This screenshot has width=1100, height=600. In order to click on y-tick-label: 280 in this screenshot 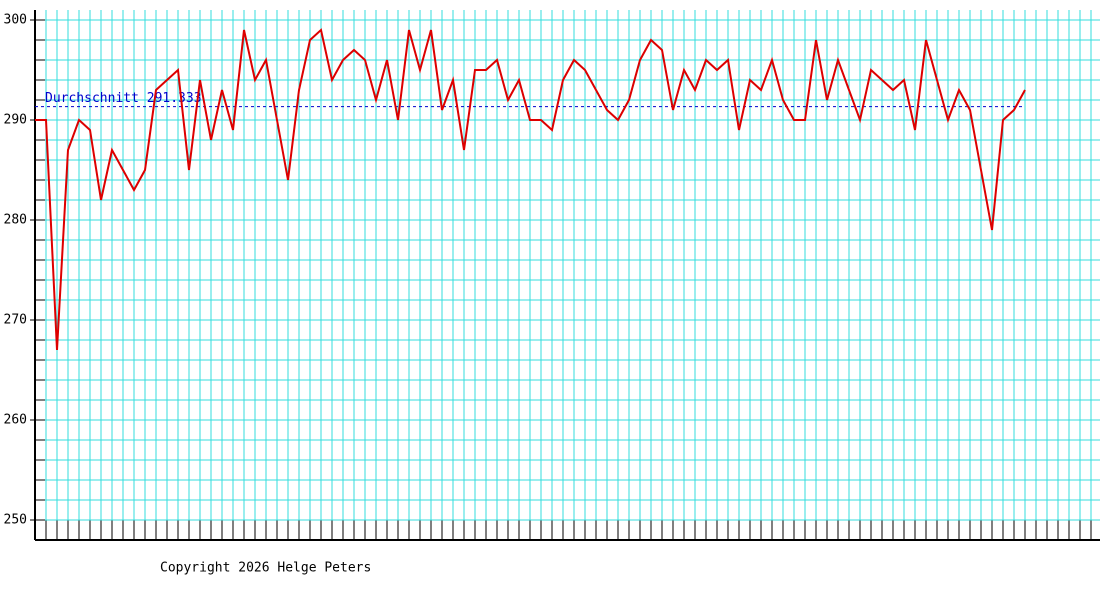, I will do `click(15, 220)`.